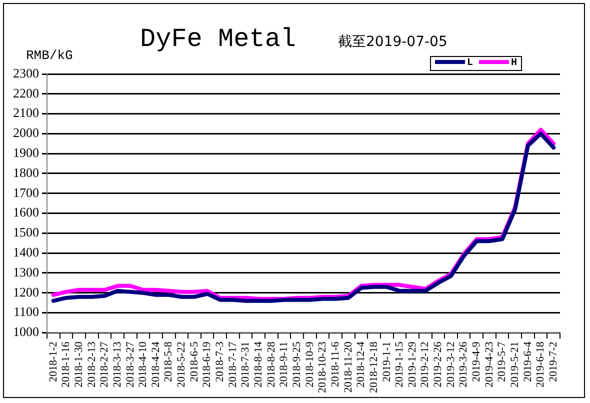 The image size is (590, 403). Describe the element at coordinates (450, 365) in the screenshot. I see `x-tick-label: 2019-3-12` at that location.